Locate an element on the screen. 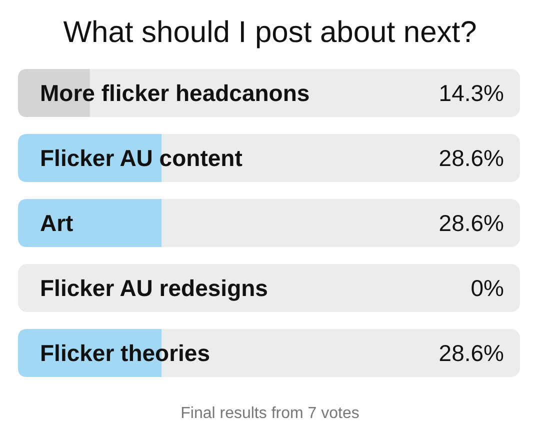  y-tick-label: Art is located at coordinates (57, 223).